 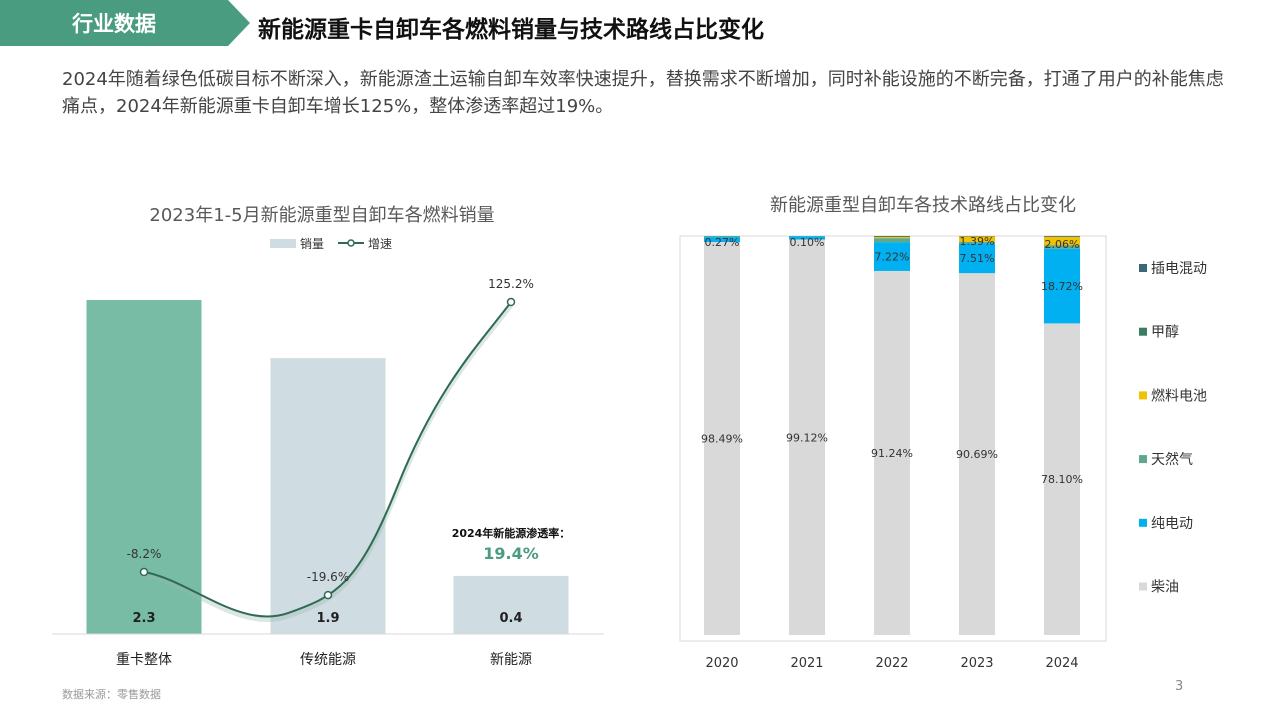 I want to click on legend-swatch-sales, so click(x=283, y=243).